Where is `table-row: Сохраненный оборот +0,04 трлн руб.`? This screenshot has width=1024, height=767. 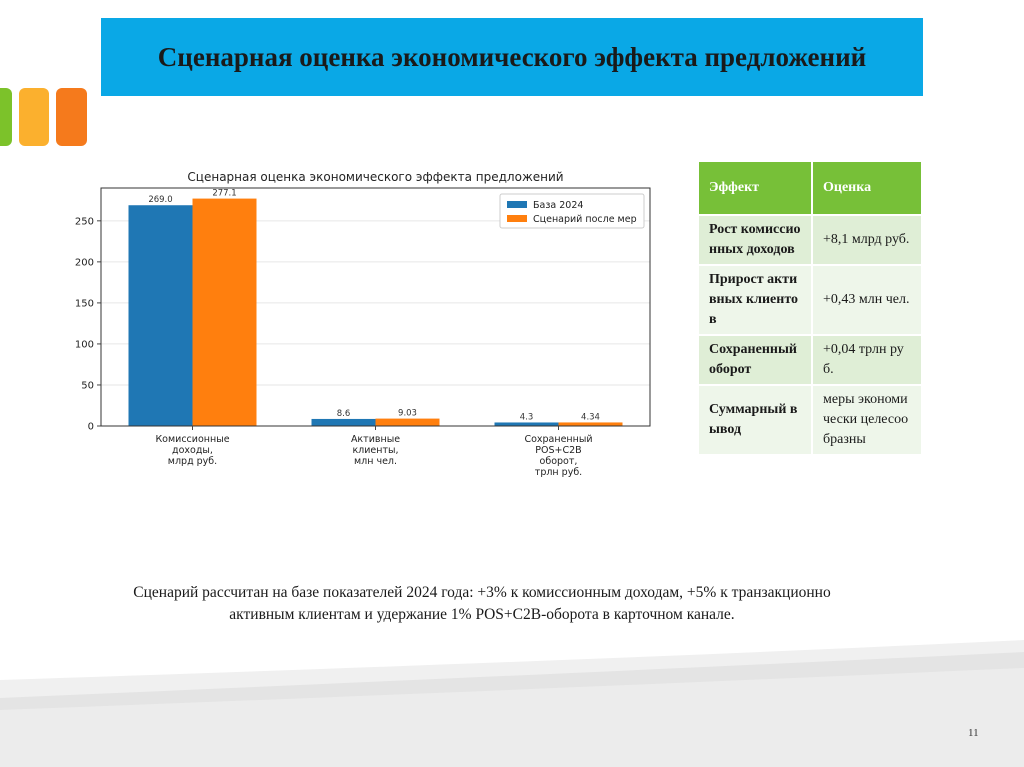
table-row: Сохраненный оборот +0,04 трлн руб. is located at coordinates (810, 360).